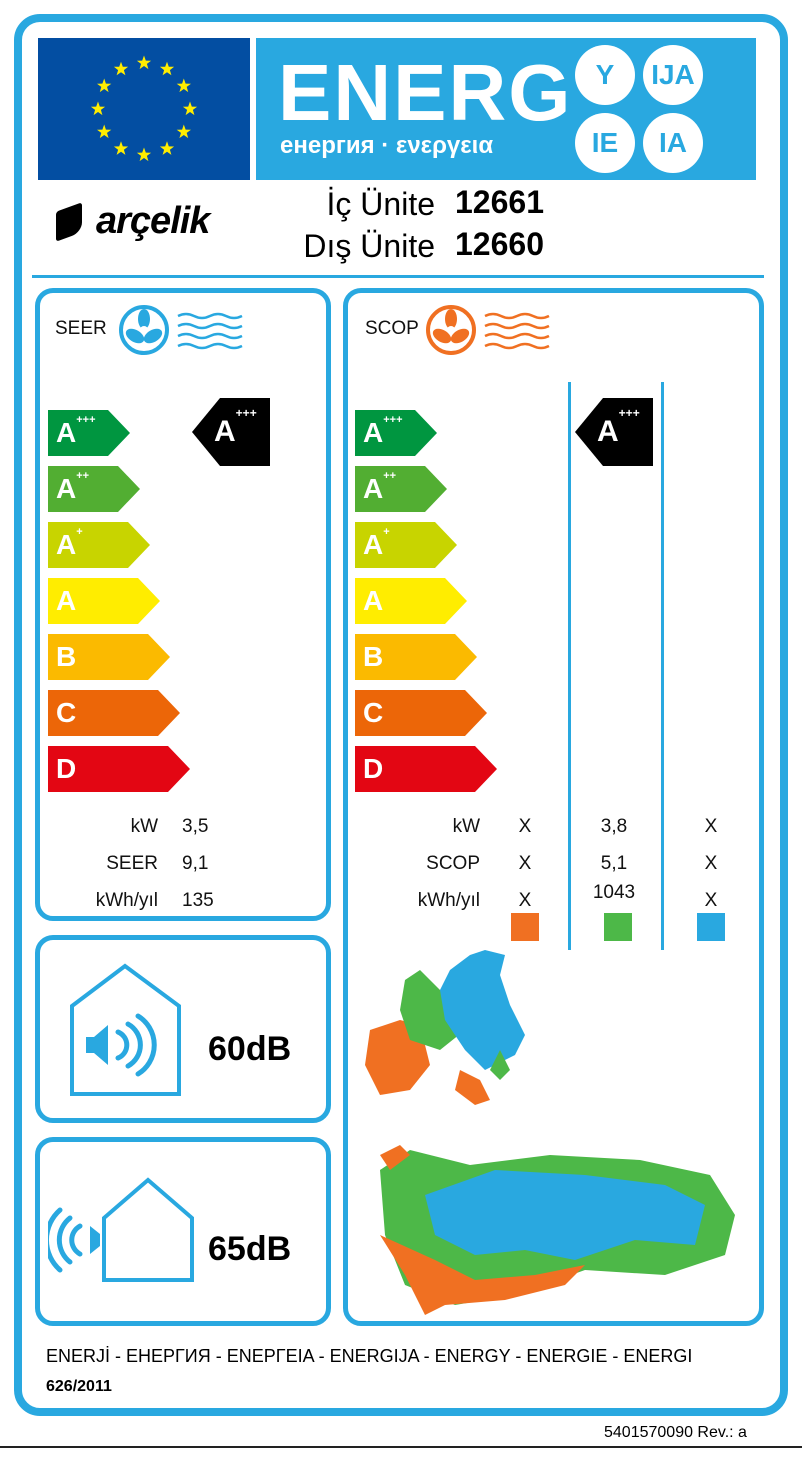 Image resolution: width=802 pixels, height=1457 pixels. Describe the element at coordinates (488, 330) in the screenshot. I see `fan-heating-icon` at that location.